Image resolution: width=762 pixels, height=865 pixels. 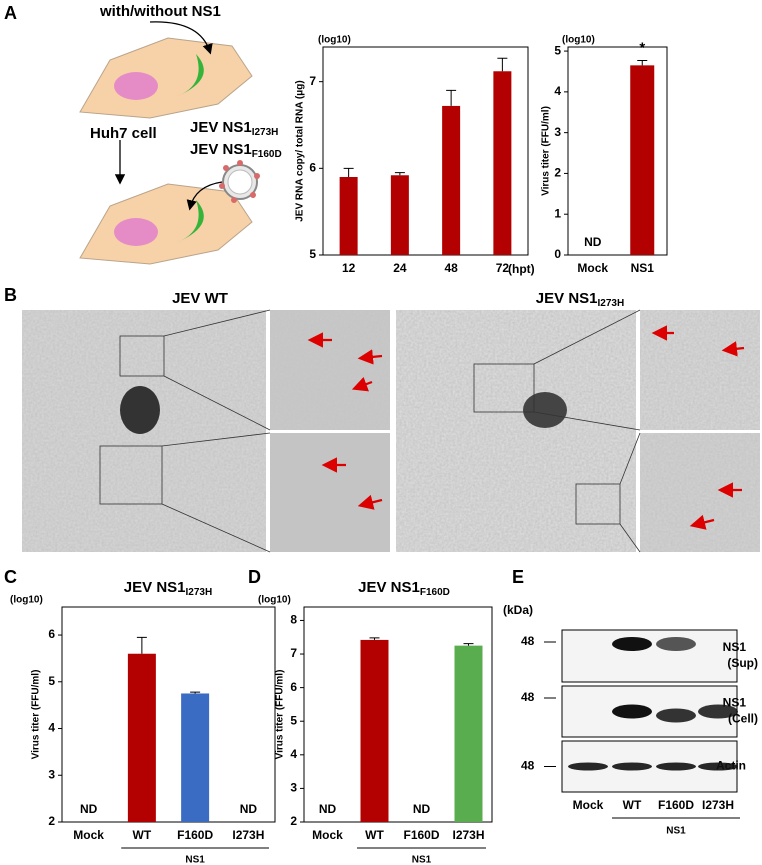 I want to click on chart-title: JEV NS1I273H, so click(x=168, y=588).